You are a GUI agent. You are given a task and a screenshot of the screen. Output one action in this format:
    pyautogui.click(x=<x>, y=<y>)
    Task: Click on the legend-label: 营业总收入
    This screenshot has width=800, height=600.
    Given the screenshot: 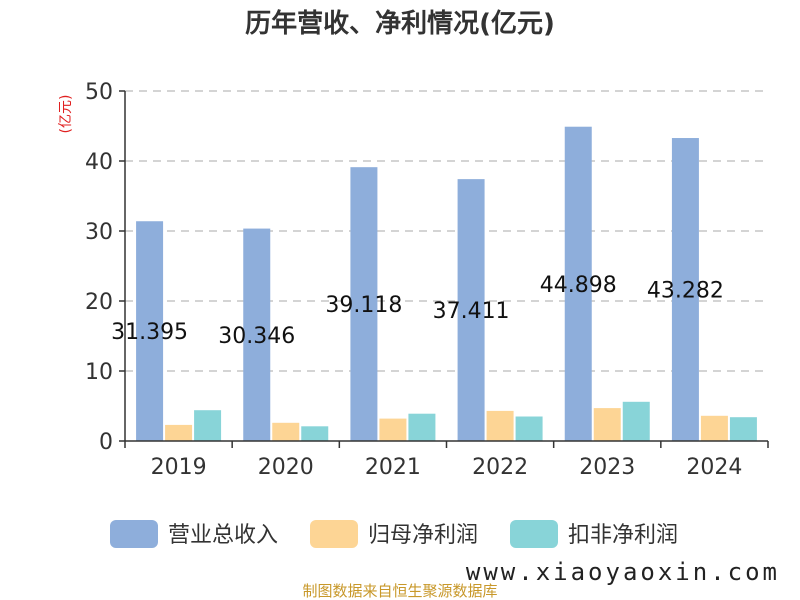 What is the action you would take?
    pyautogui.click(x=223, y=535)
    